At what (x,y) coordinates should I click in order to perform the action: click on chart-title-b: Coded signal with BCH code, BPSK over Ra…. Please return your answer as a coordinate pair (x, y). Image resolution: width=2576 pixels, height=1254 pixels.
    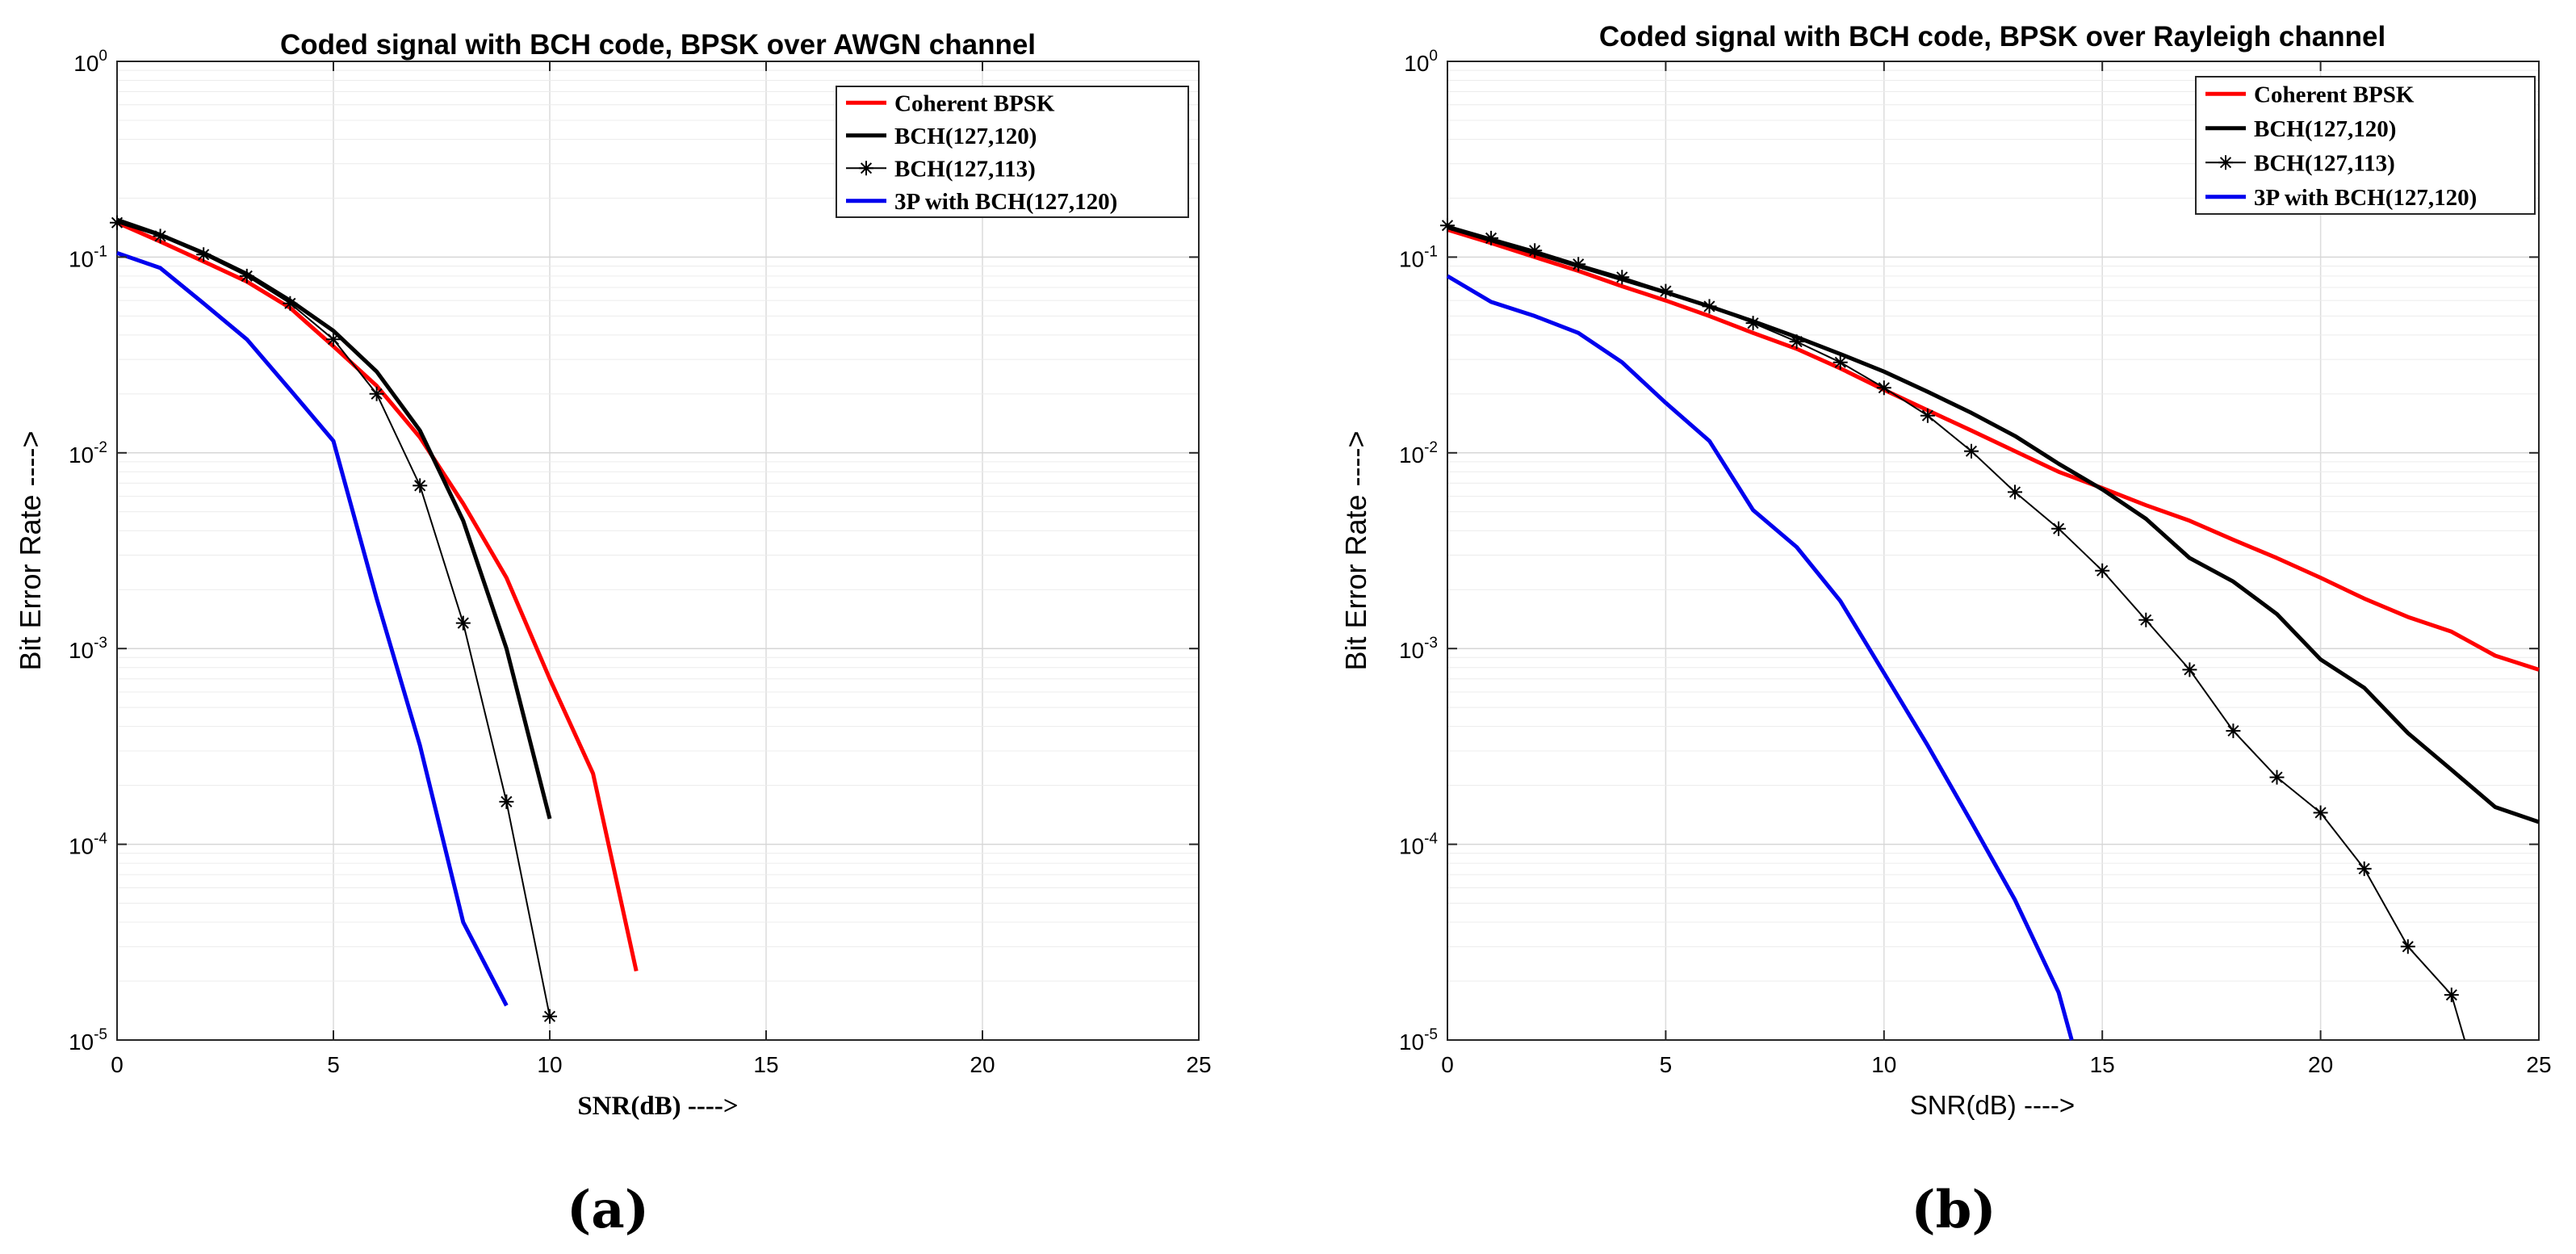
    Looking at the image, I should click on (1992, 36).